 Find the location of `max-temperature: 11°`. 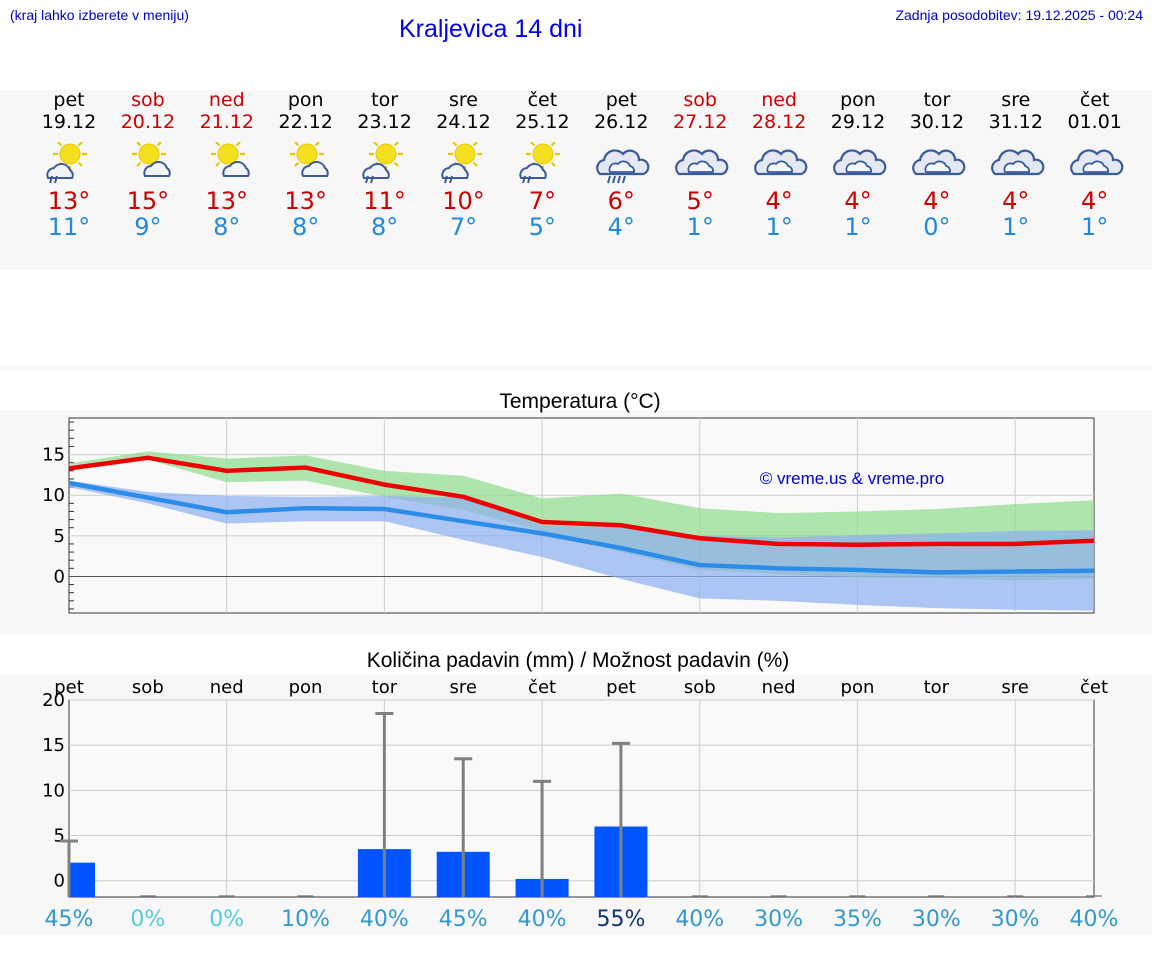

max-temperature: 11° is located at coordinates (384, 201).